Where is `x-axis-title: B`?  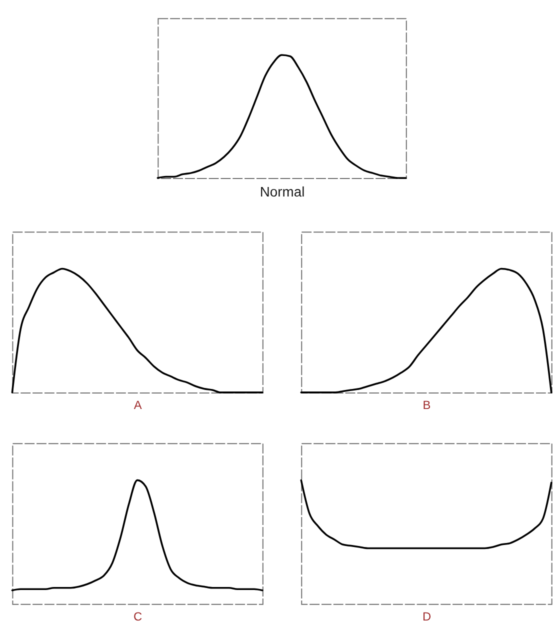
x-axis-title: B is located at coordinates (426, 405).